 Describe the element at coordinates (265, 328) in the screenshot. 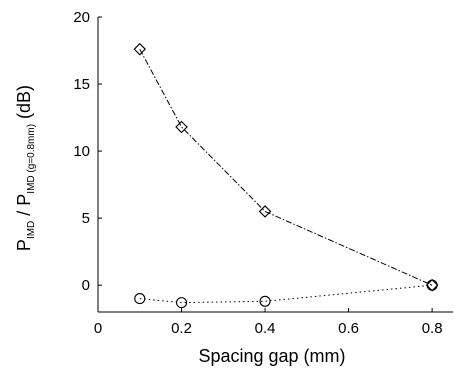

I see `x-tick-label: 0.4` at that location.